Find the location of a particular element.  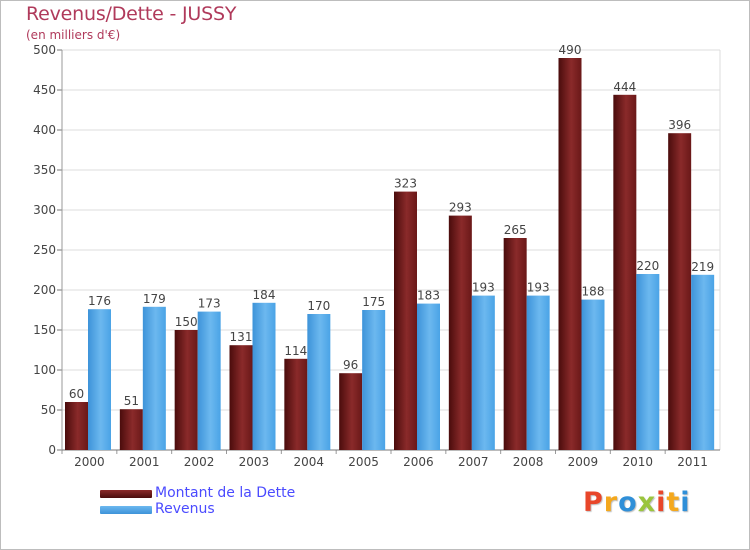

y-tick-label: 300 is located at coordinates (44, 210).